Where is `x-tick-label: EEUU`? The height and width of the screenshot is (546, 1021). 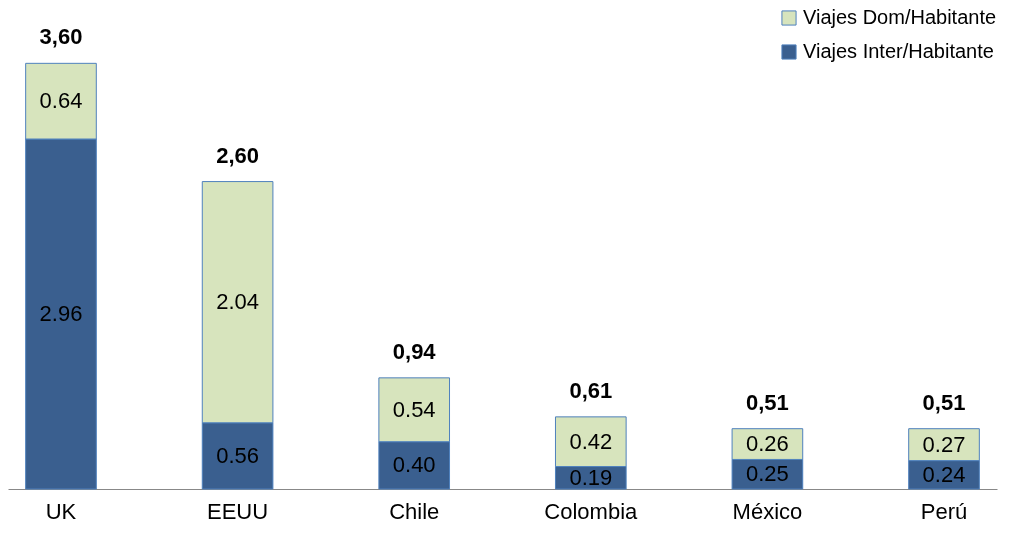 x-tick-label: EEUU is located at coordinates (238, 511).